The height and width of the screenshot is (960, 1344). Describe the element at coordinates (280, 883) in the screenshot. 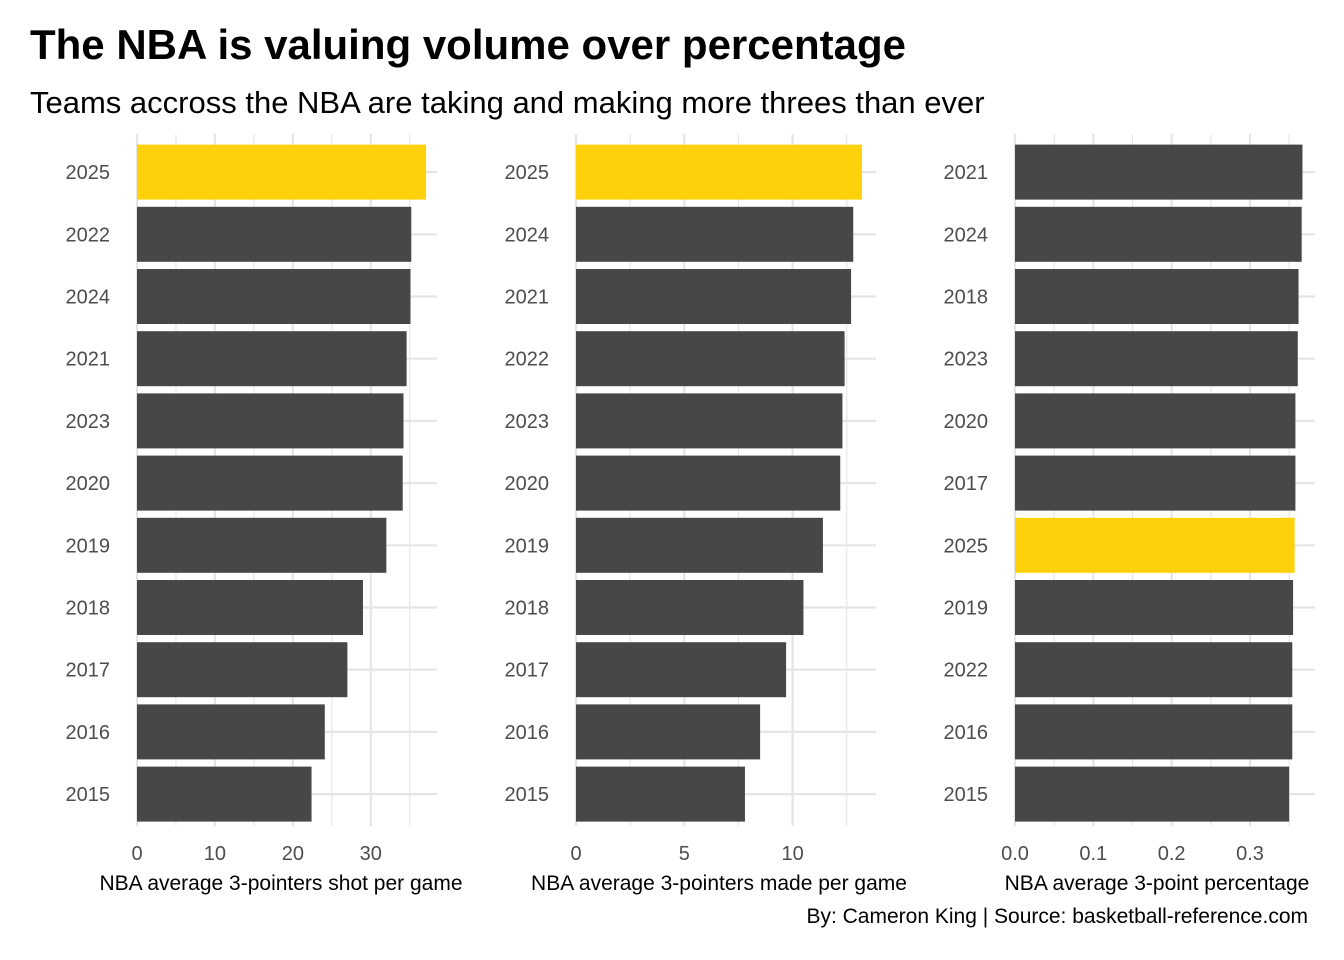

I see `x-axis-title: NBA average 3-pointers shot per game` at that location.